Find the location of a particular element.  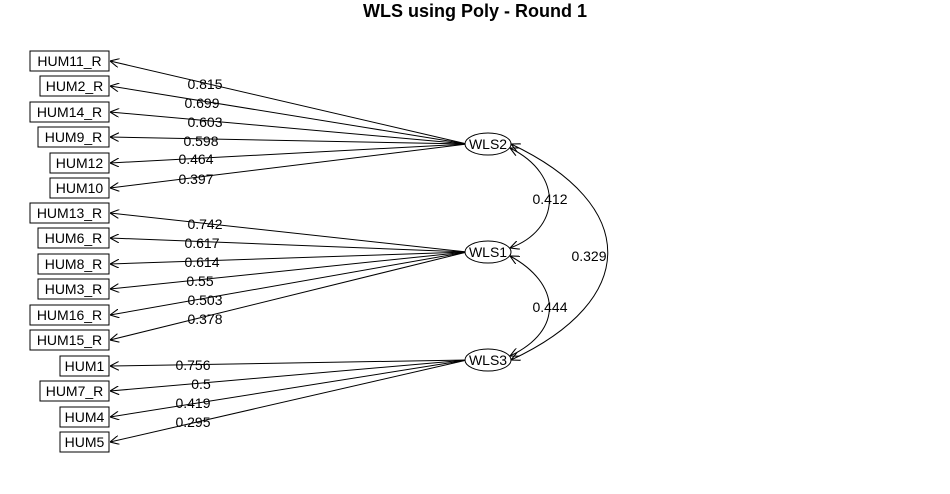

item-label: HUM10 is located at coordinates (80, 188).